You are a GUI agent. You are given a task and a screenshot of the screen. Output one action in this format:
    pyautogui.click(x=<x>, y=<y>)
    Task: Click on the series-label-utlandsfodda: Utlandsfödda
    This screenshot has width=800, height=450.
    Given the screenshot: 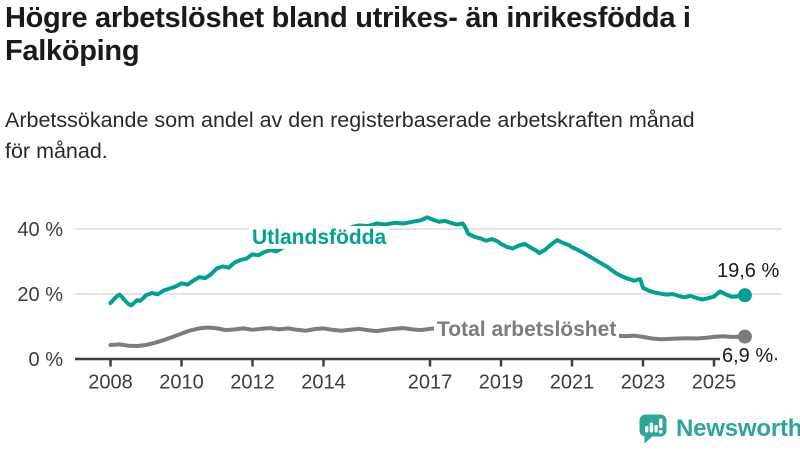 What is the action you would take?
    pyautogui.click(x=319, y=237)
    